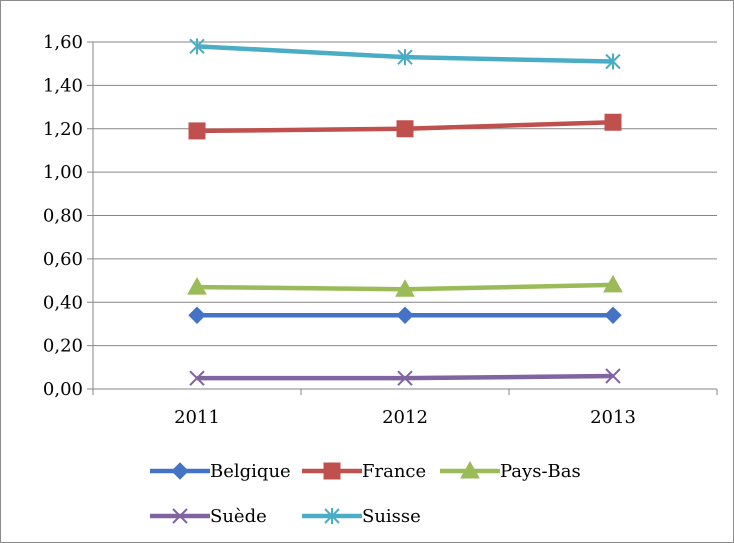 The height and width of the screenshot is (543, 734). What do you see at coordinates (63, 172) in the screenshot?
I see `y-tick-label: 1,00` at bounding box center [63, 172].